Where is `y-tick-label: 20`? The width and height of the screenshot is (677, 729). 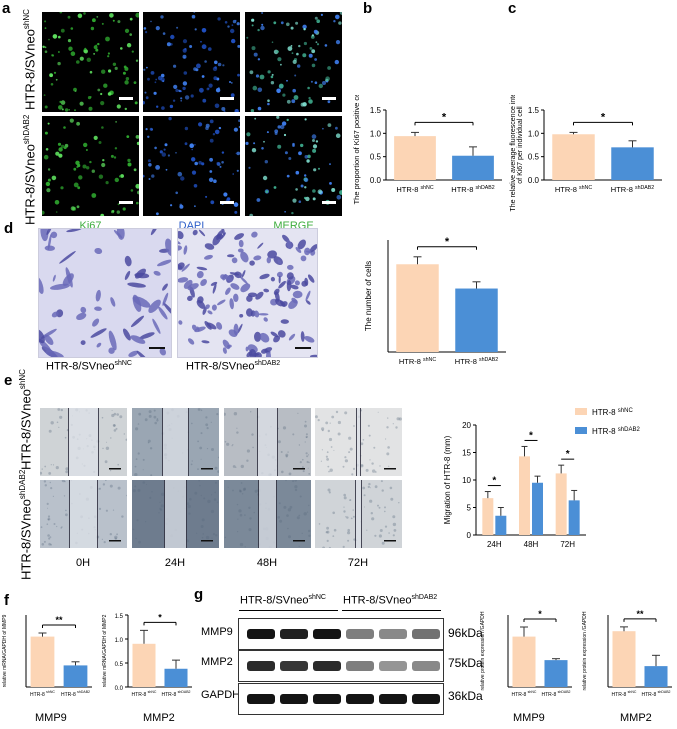 y-tick-label: 20 is located at coordinates (466, 425).